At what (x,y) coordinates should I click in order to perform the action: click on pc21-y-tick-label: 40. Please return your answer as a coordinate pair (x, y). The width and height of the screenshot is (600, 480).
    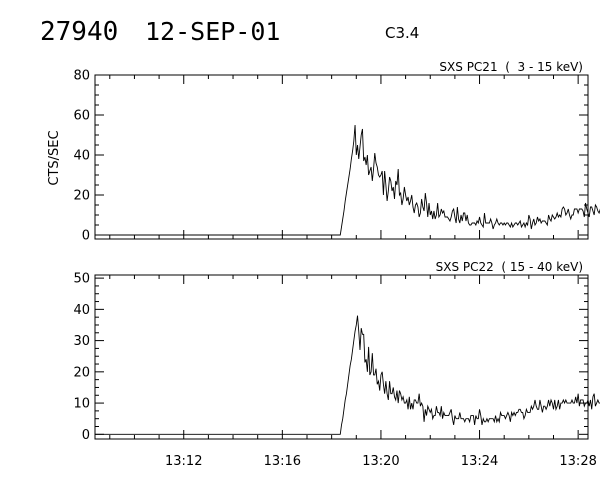
    Looking at the image, I should click on (81, 156).